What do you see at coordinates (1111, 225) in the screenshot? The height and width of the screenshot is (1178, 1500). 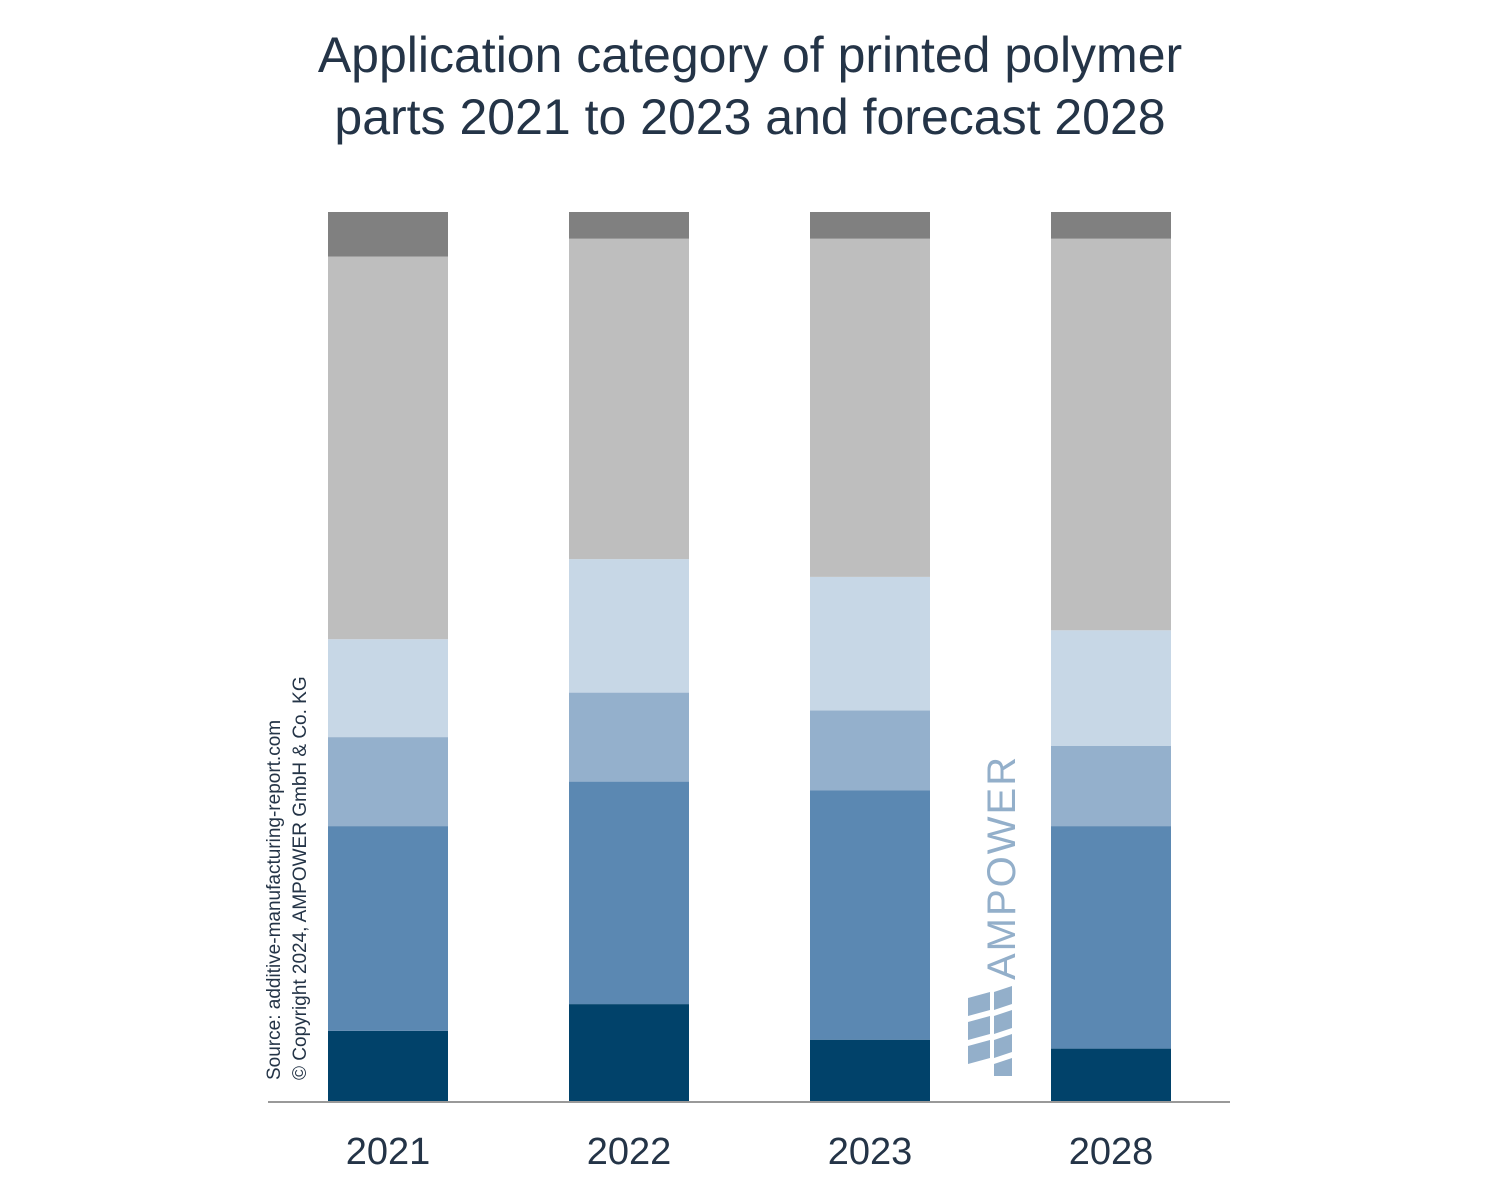 I see `bar-segment-2028-s6` at bounding box center [1111, 225].